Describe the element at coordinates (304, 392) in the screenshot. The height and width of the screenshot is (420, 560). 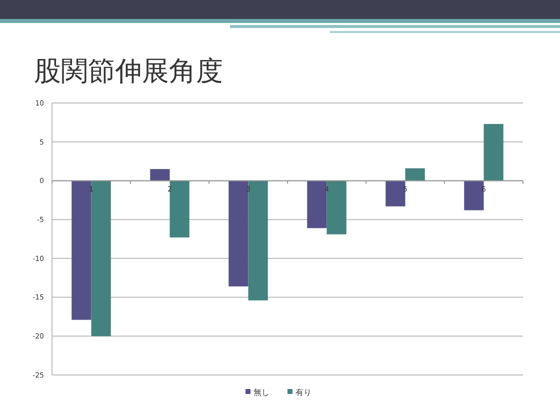
I see `legend-label: 有り` at that location.